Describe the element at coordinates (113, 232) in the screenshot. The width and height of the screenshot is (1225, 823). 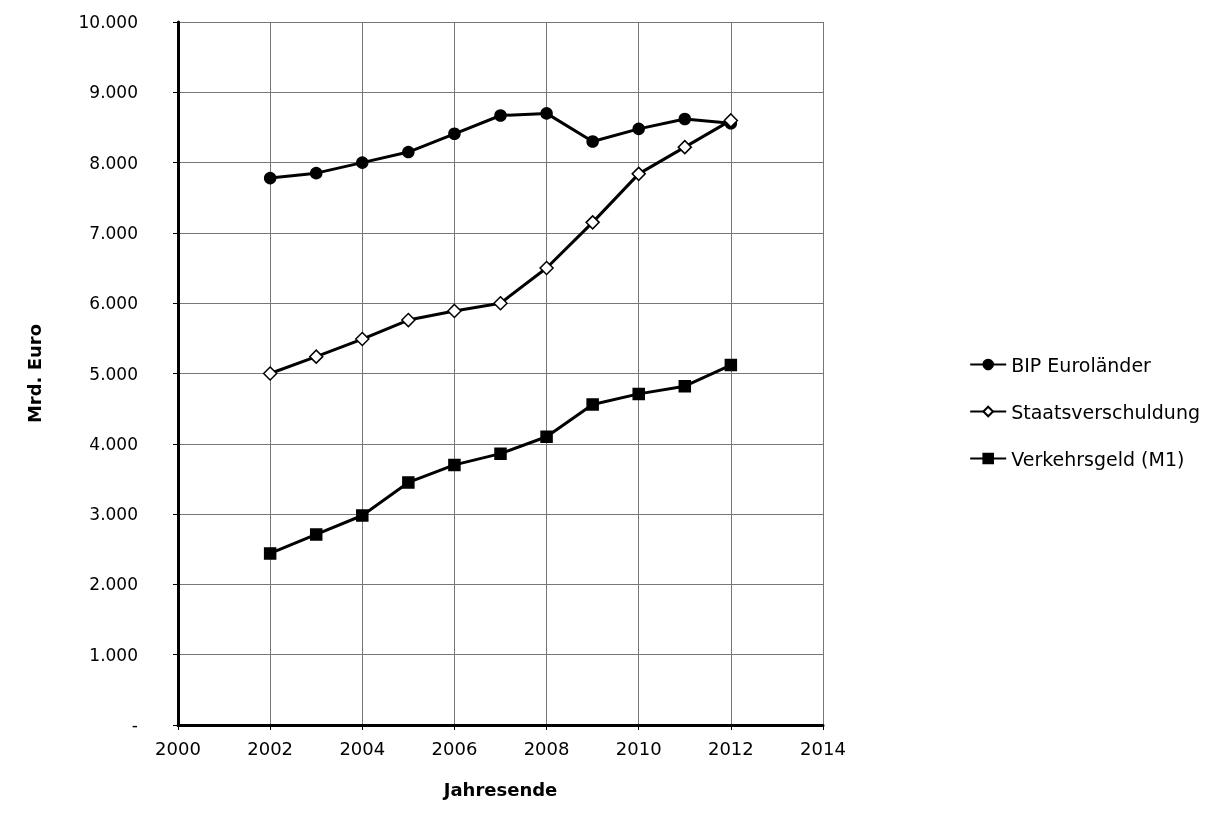
I see `y-tick-label: 7.000` at that location.